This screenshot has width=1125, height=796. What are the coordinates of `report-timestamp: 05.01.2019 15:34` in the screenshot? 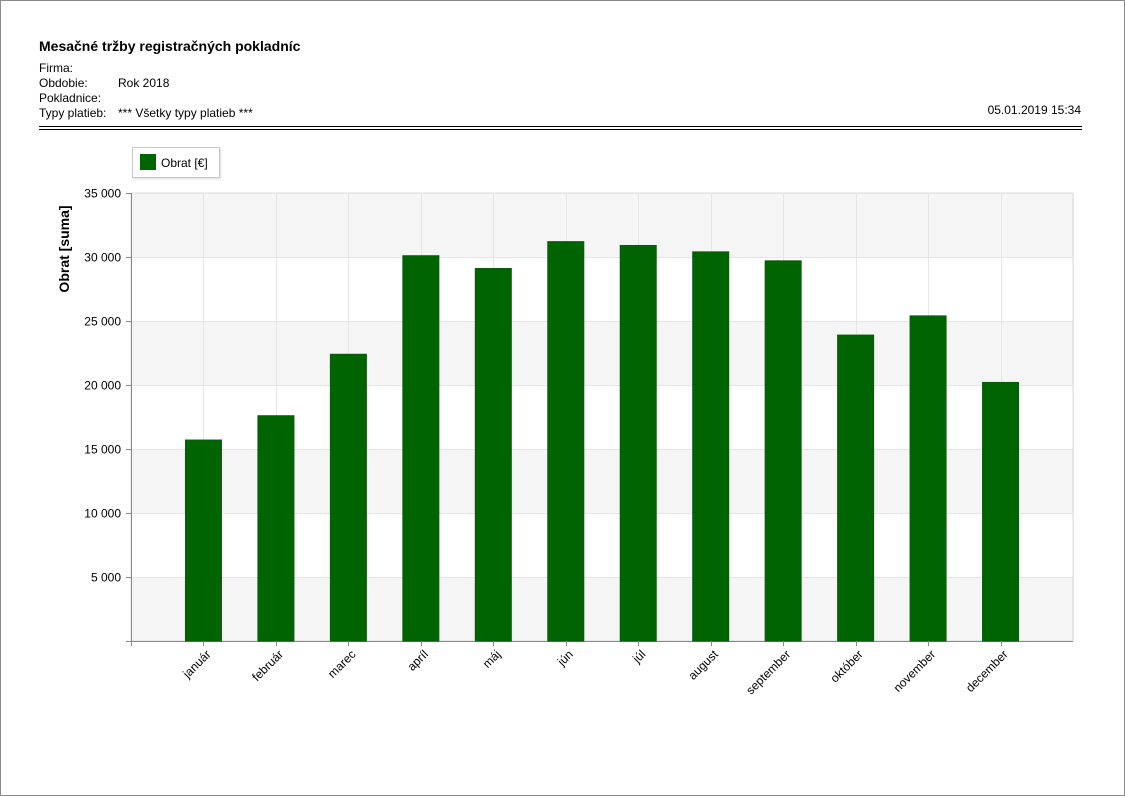 It's located at (1034, 110).